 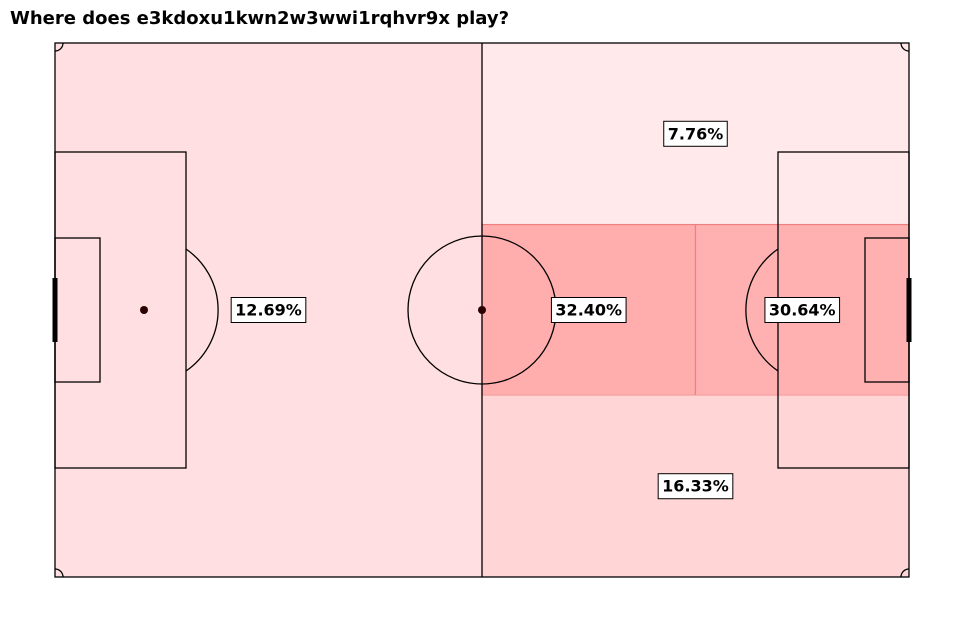 I want to click on zone-label-1: 7.76%, so click(x=695, y=133).